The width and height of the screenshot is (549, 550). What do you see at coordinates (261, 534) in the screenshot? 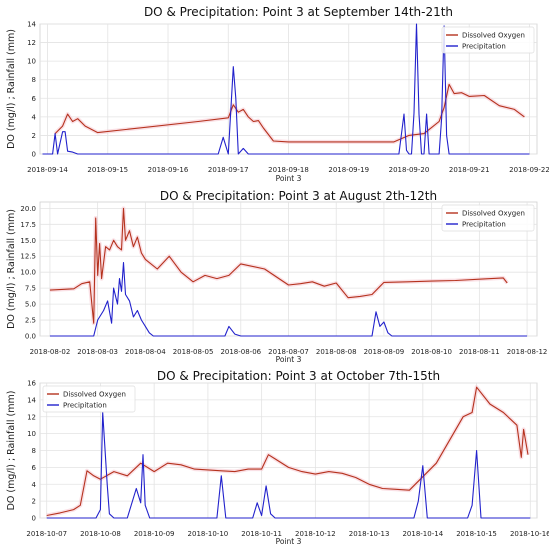
I see `x-tick-label: 2018-10-11` at bounding box center [261, 534].